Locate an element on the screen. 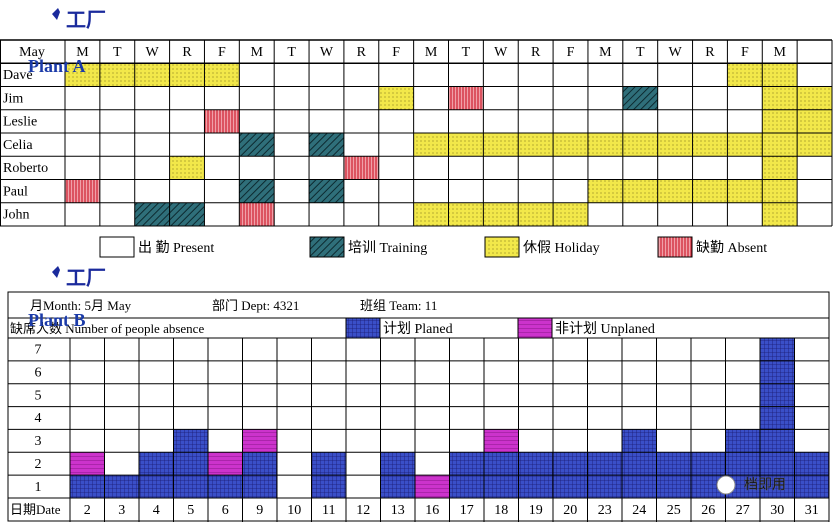 The height and width of the screenshot is (522, 833). legend-label: 非计划 Unplaned is located at coordinates (605, 329).